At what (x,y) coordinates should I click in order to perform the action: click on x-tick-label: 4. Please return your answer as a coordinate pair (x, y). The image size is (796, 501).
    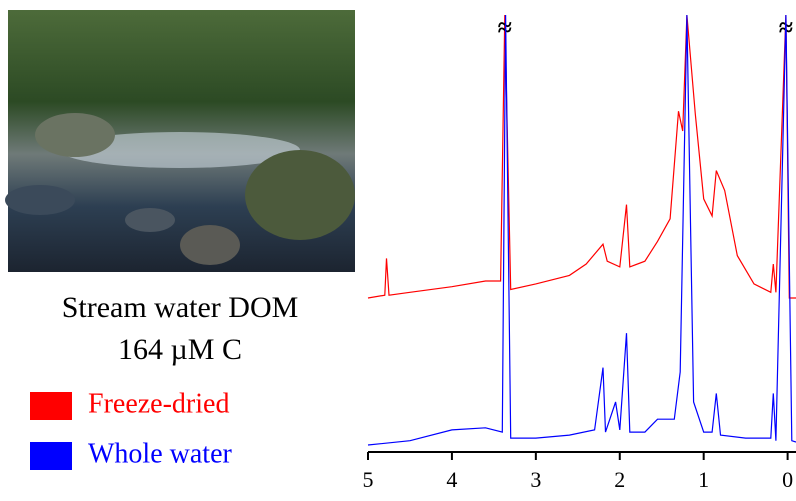
    Looking at the image, I should click on (451, 479).